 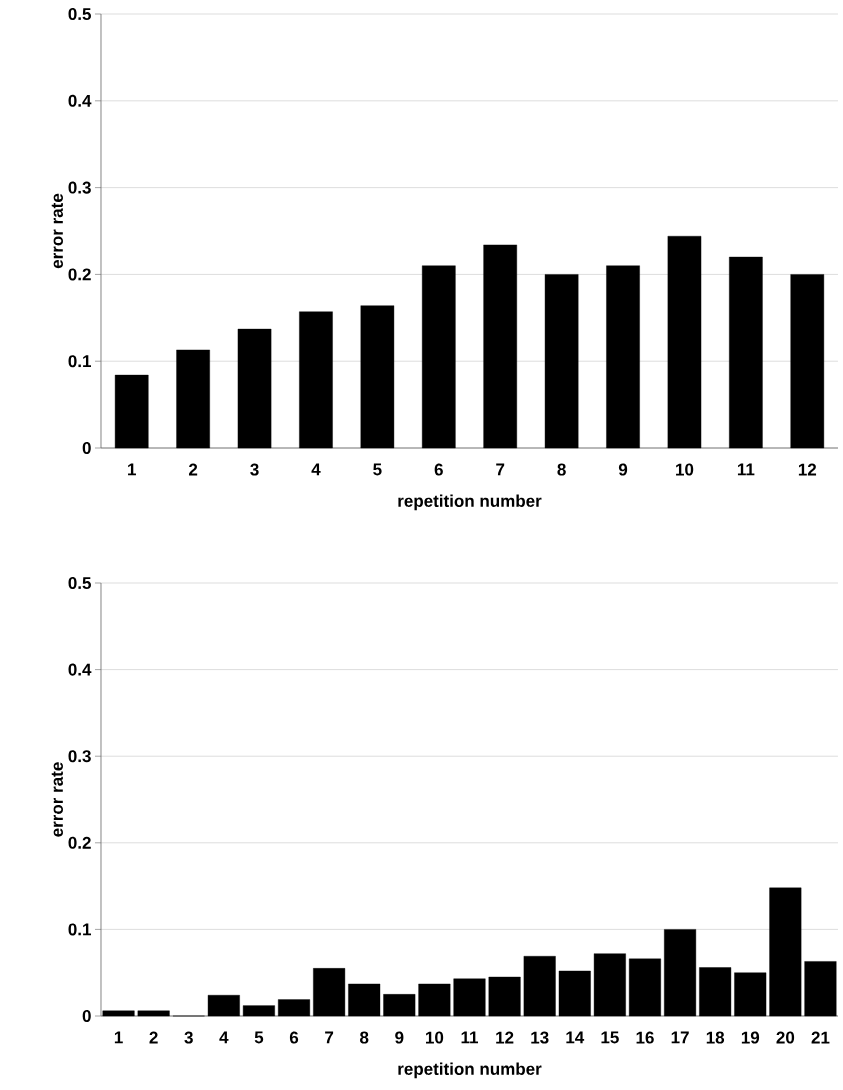 What do you see at coordinates (645, 1037) in the screenshot?
I see `x-tick-label: 16` at bounding box center [645, 1037].